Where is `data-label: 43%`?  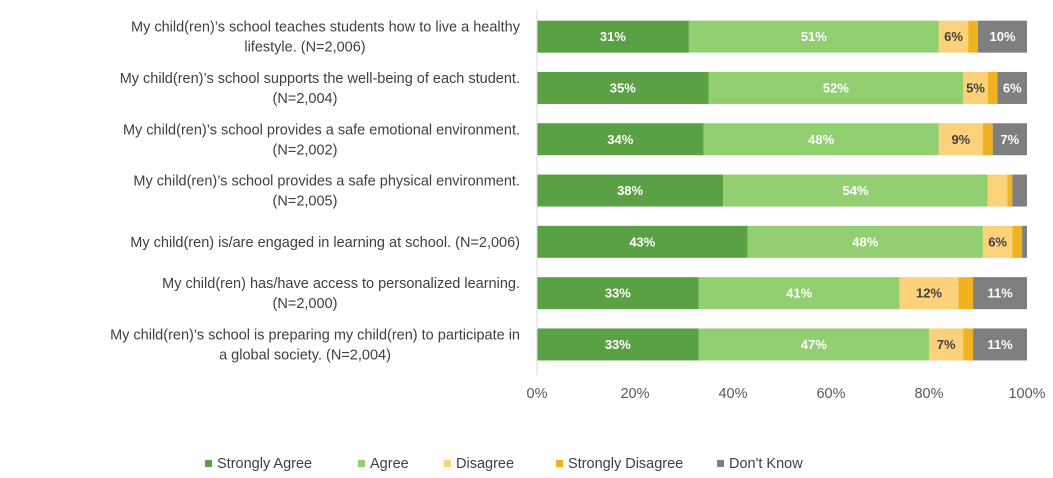
data-label: 43% is located at coordinates (642, 241).